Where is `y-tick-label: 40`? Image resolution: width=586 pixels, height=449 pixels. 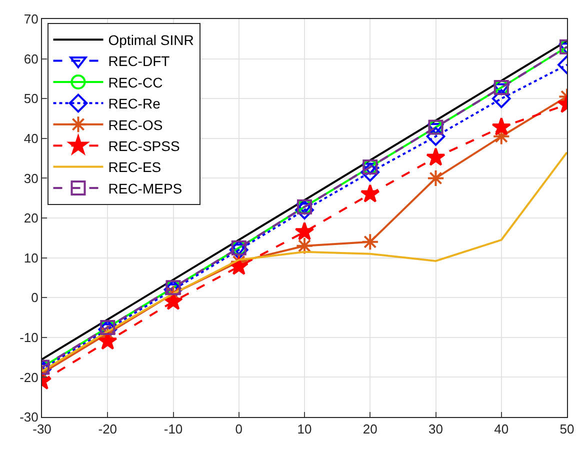
y-tick-label: 40 is located at coordinates (31, 138).